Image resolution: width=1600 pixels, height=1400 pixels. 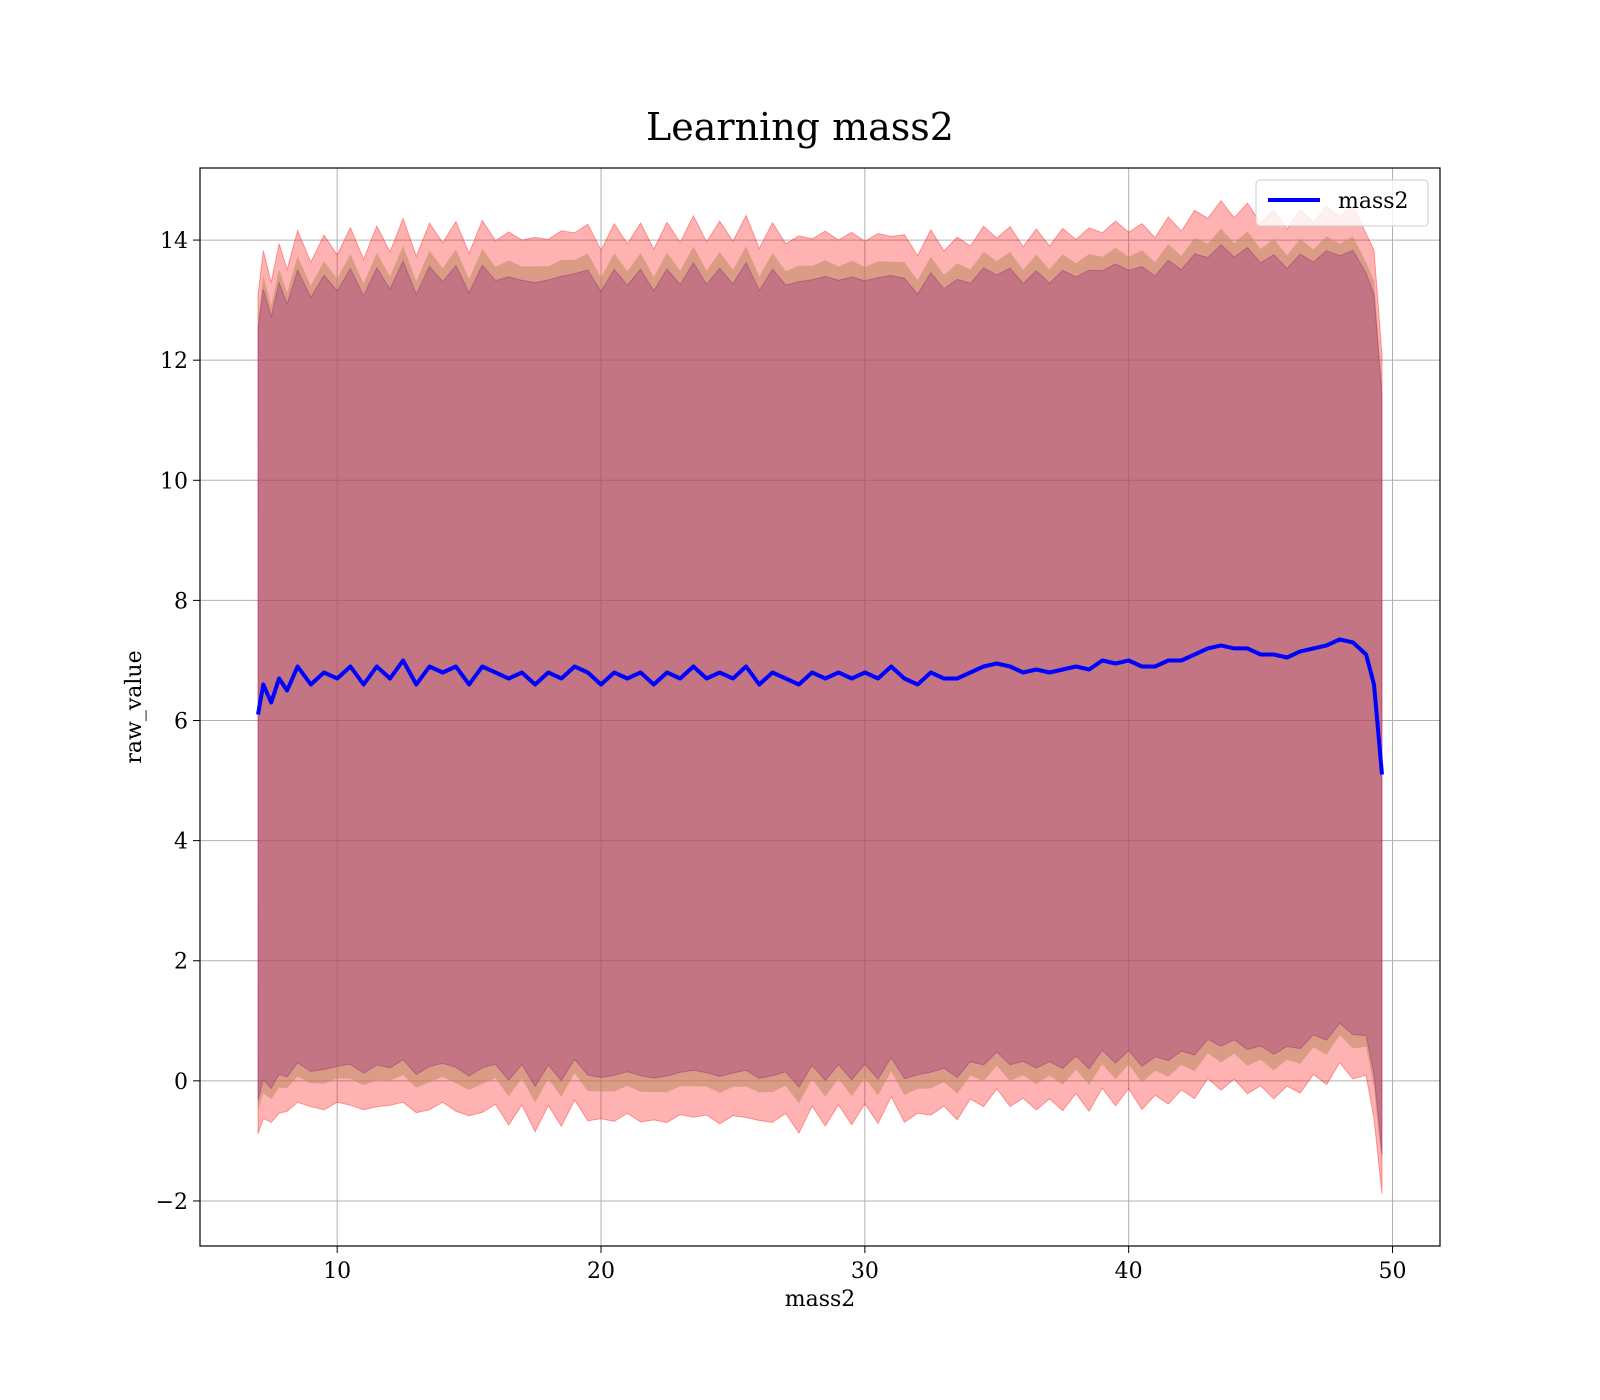 What do you see at coordinates (601, 1271) in the screenshot?
I see `x-tick-label: 20` at bounding box center [601, 1271].